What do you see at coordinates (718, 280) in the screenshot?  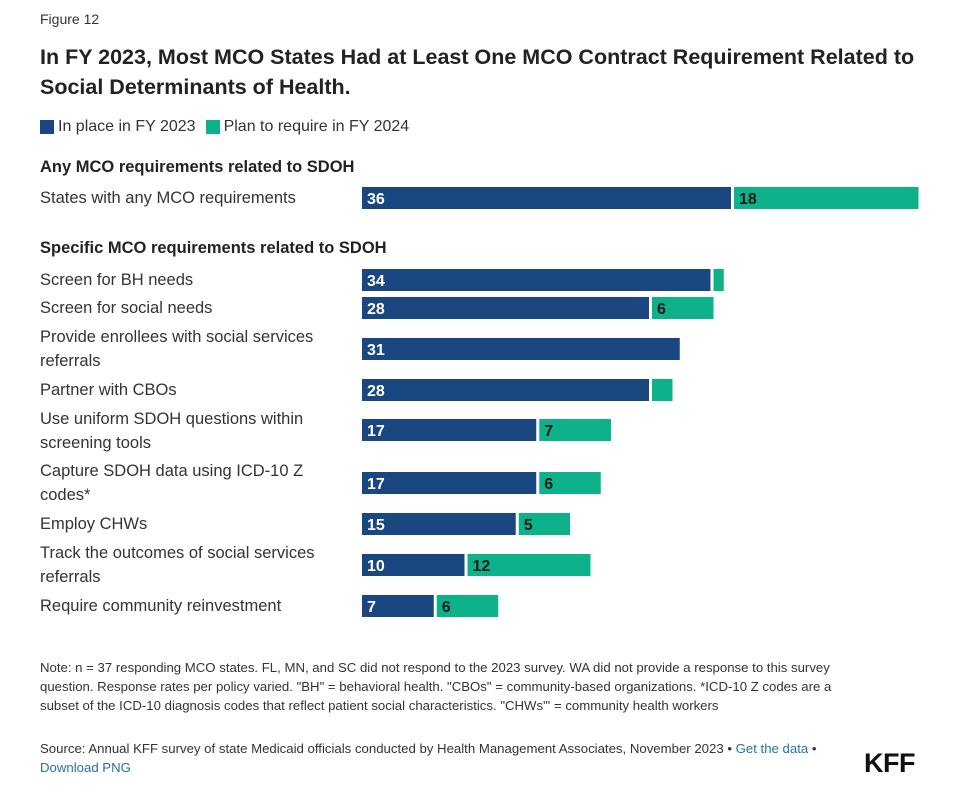 I see `bar-plan-screen-bh` at bounding box center [718, 280].